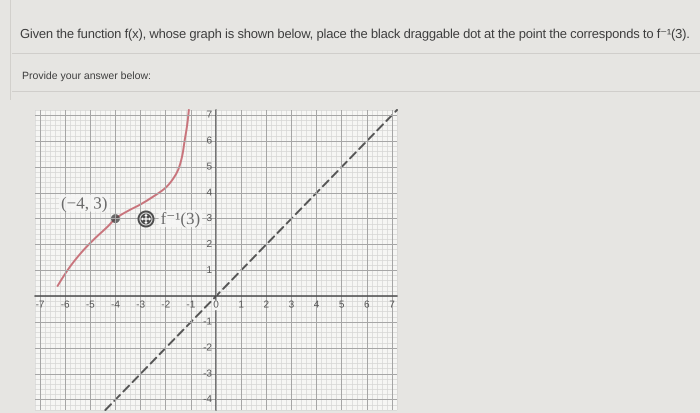 This screenshot has height=413, width=700. What do you see at coordinates (191, 305) in the screenshot?
I see `x-tick-label: -1` at bounding box center [191, 305].